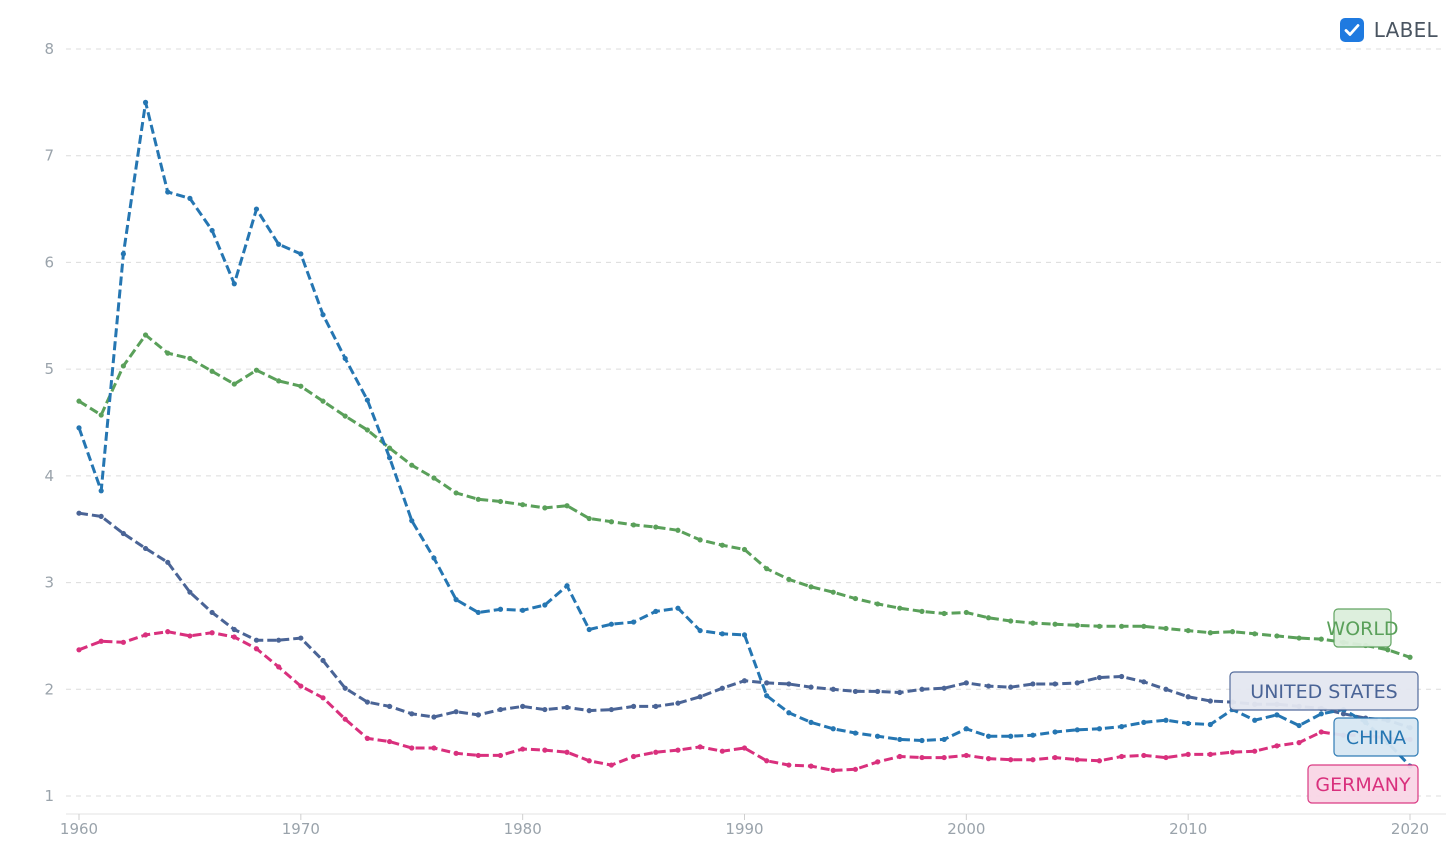 Image resolution: width=1456 pixels, height=858 pixels. What do you see at coordinates (1362, 629) in the screenshot?
I see `end-label-text: WORLD` at bounding box center [1362, 629].